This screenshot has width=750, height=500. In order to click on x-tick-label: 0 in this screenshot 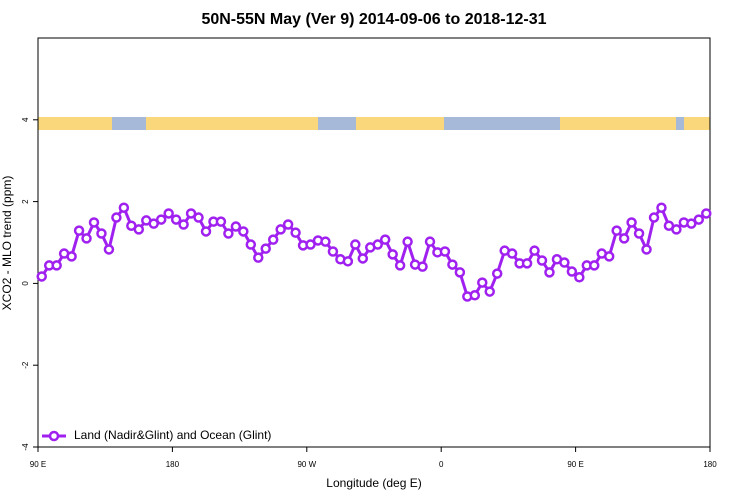, I will do `click(441, 464)`.